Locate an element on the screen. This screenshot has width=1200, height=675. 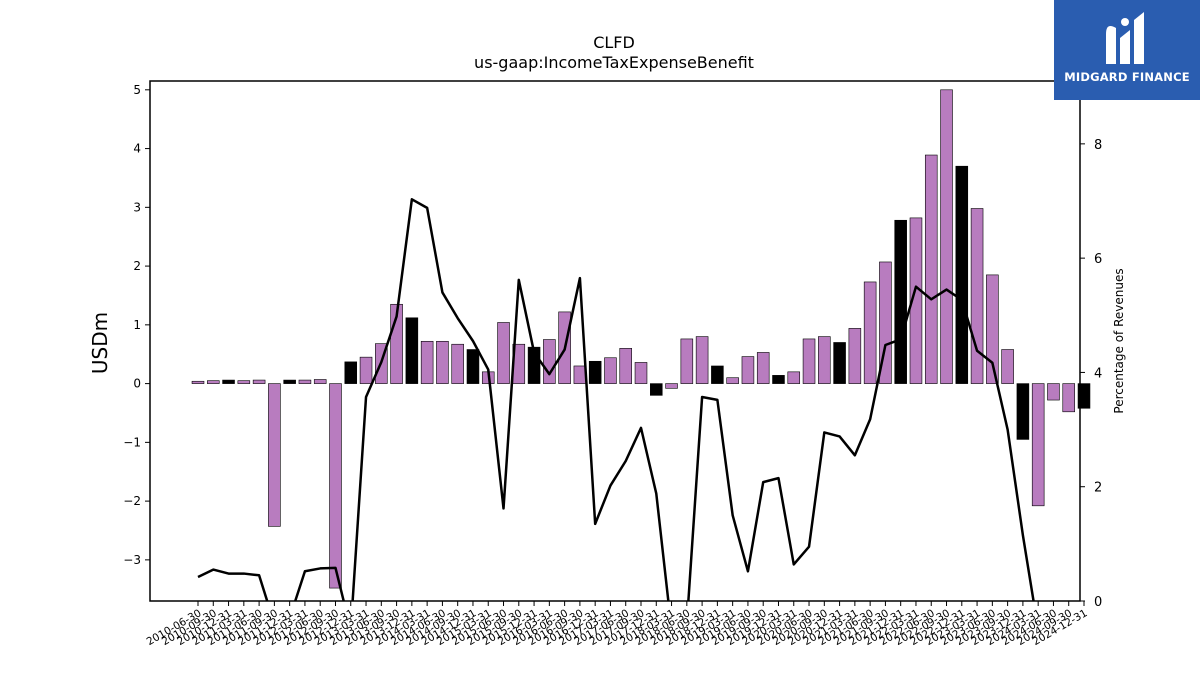
y2-tick-label: 0 is located at coordinates (1098, 602).